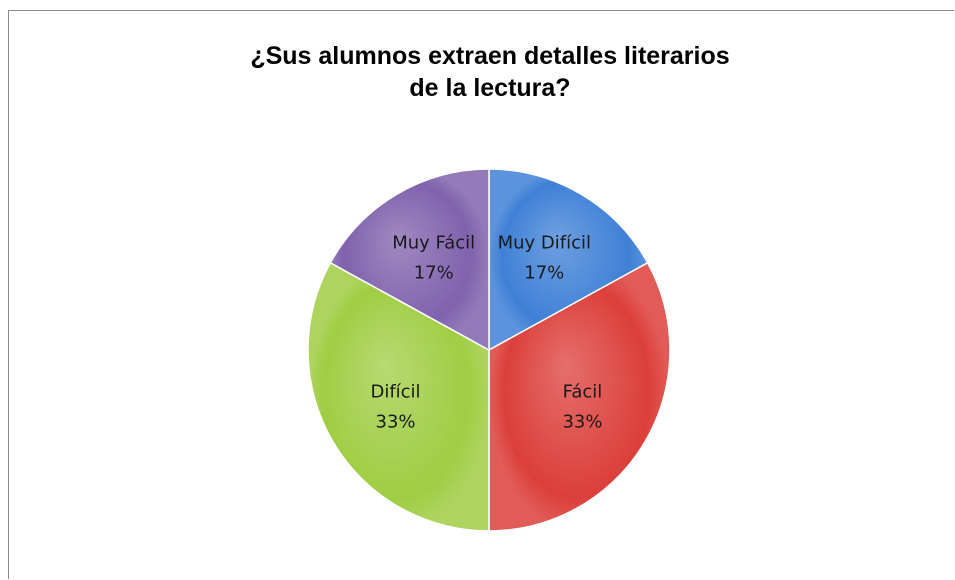  What do you see at coordinates (433, 243) in the screenshot?
I see `slice-label: Muy Fácil` at bounding box center [433, 243].